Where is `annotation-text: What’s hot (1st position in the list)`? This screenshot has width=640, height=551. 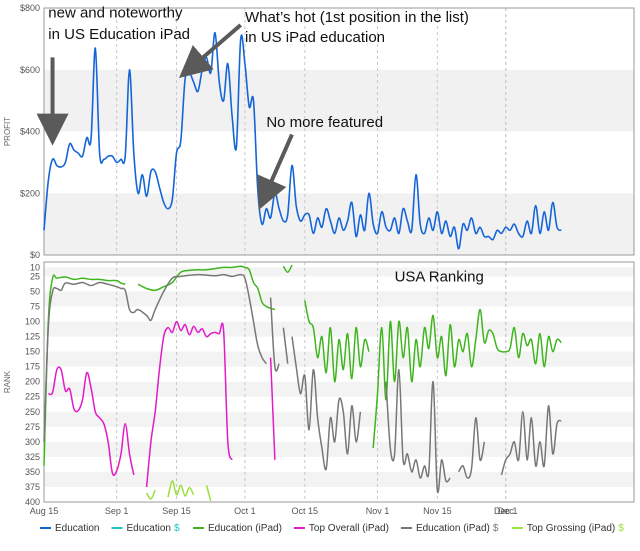 annotation-text: What’s hot (1st position in the list) is located at coordinates (357, 17).